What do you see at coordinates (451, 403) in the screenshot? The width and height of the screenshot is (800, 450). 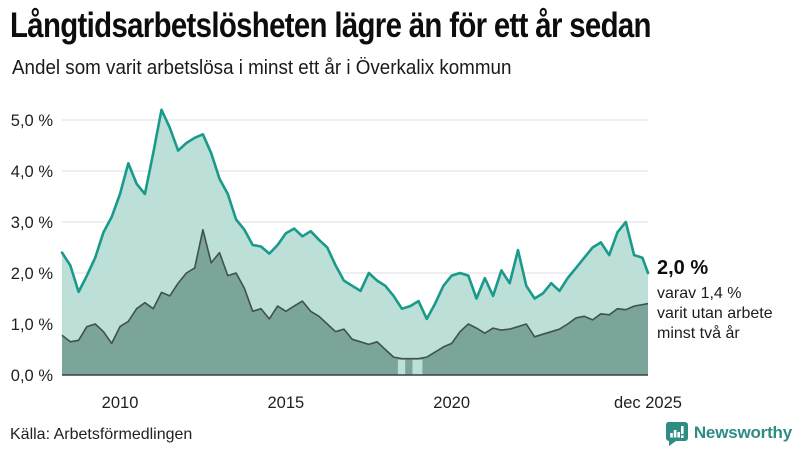 I see `x-tick-label: 2020` at bounding box center [451, 403].